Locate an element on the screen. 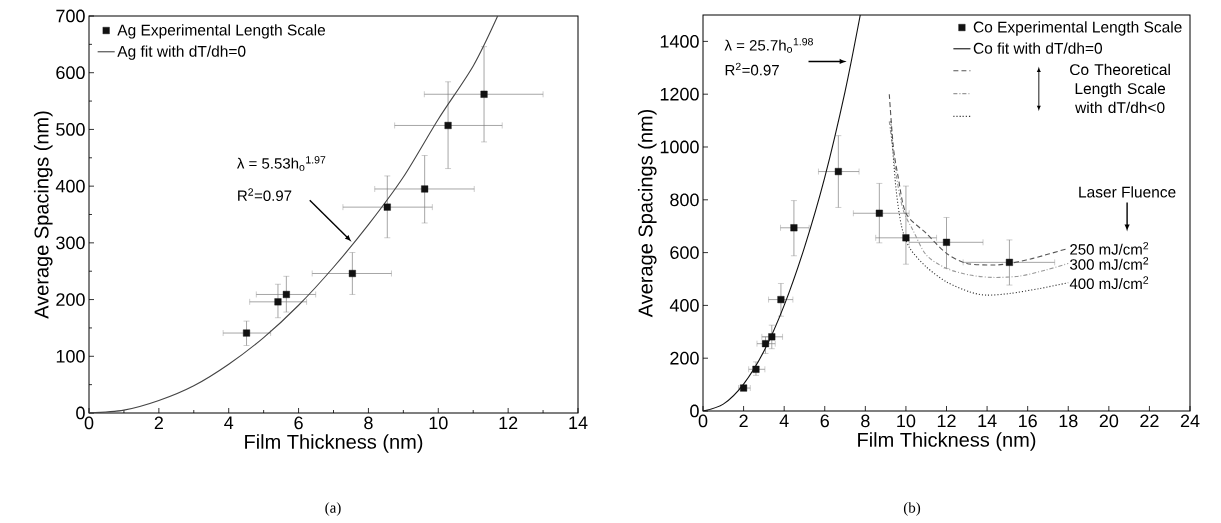 Image resolution: width=1221 pixels, height=523 pixels. y-tick-label: 800 is located at coordinates (684, 200).